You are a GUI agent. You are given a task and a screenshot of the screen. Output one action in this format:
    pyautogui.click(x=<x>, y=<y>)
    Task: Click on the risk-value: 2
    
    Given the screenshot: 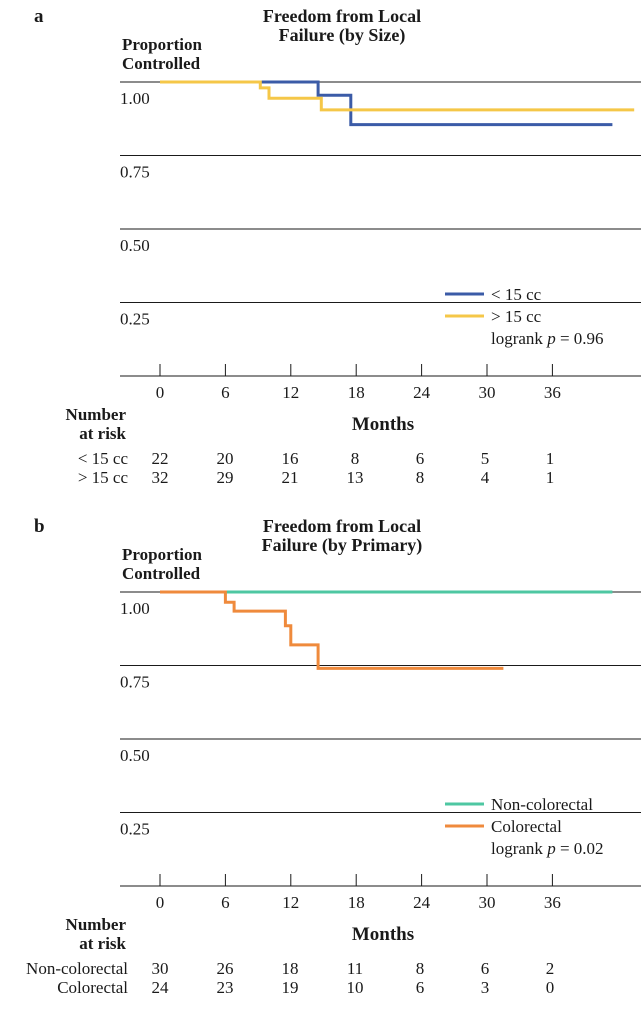 What is the action you would take?
    pyautogui.click(x=550, y=968)
    